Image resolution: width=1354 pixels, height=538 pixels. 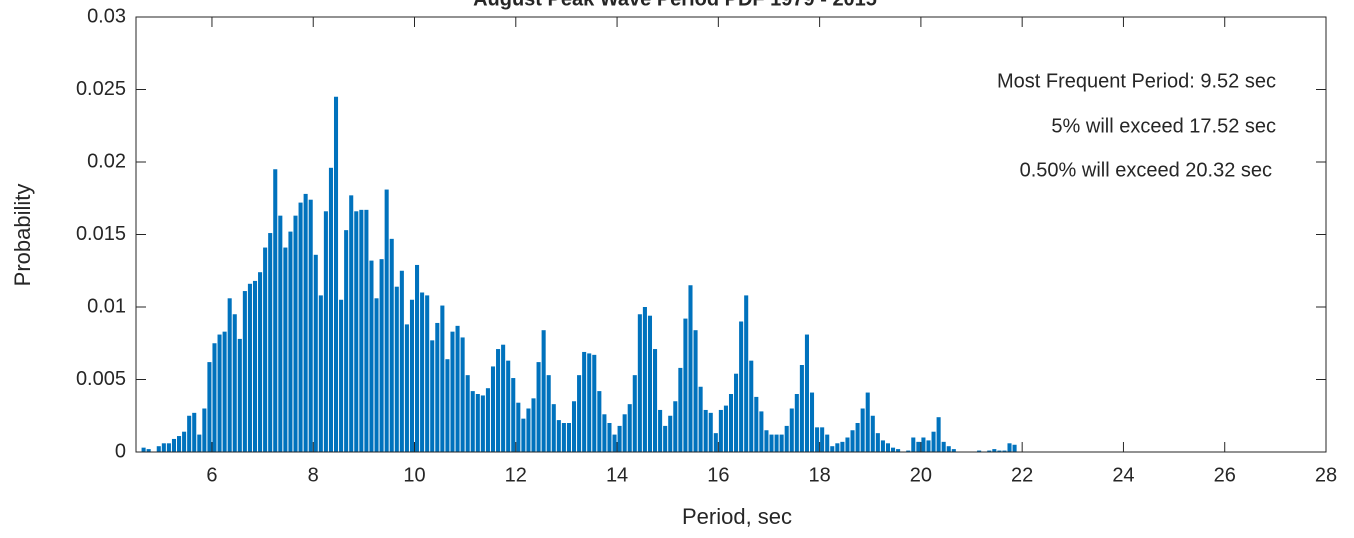 I want to click on x-tick-label: 16, so click(x=718, y=475).